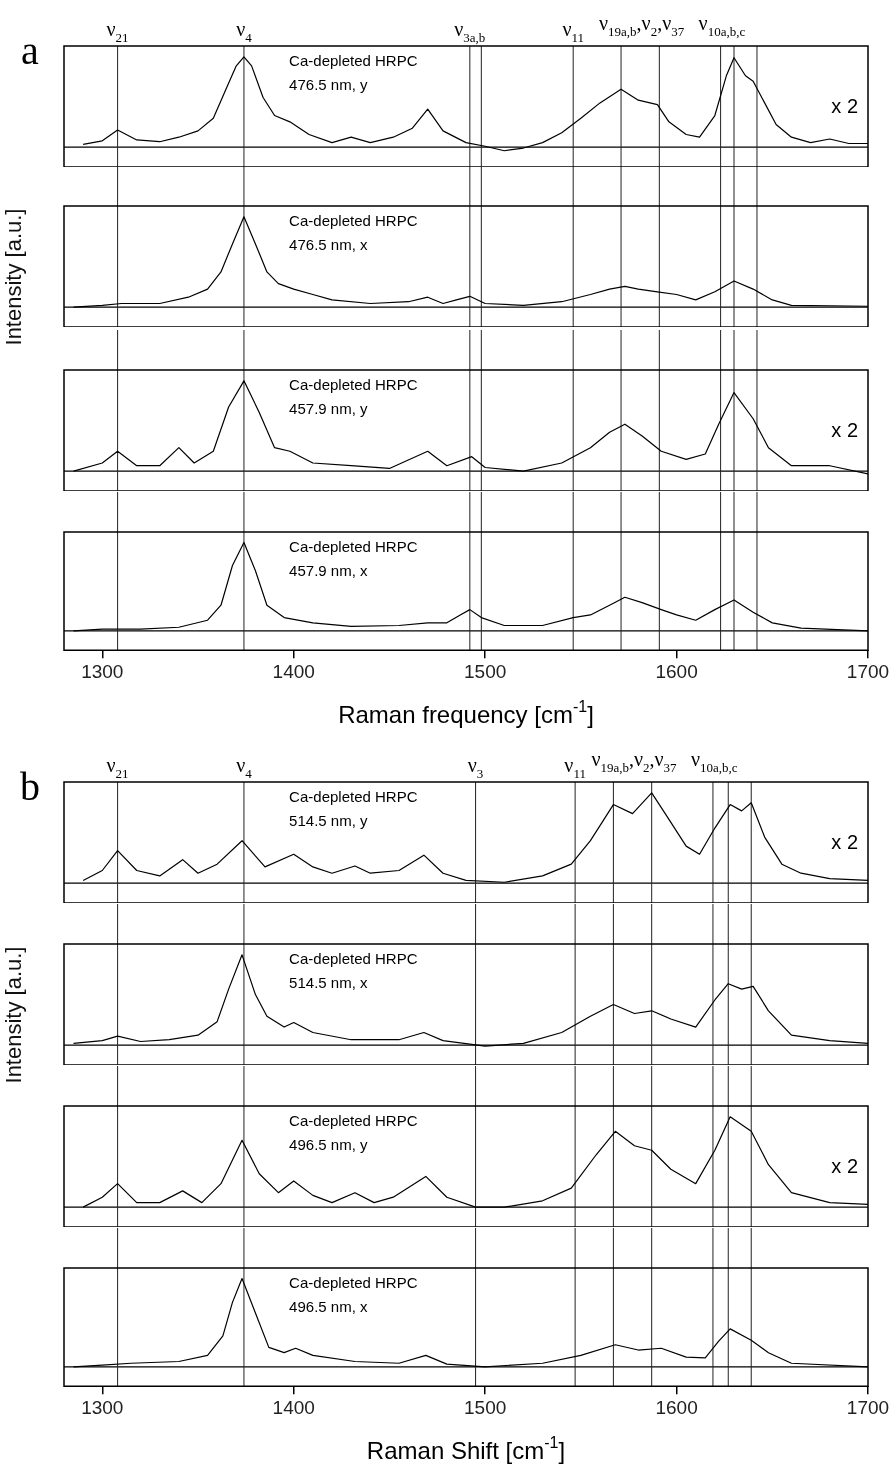  Describe the element at coordinates (328, 982) in the screenshot. I see `annotation: 514.5 nm, x` at that location.